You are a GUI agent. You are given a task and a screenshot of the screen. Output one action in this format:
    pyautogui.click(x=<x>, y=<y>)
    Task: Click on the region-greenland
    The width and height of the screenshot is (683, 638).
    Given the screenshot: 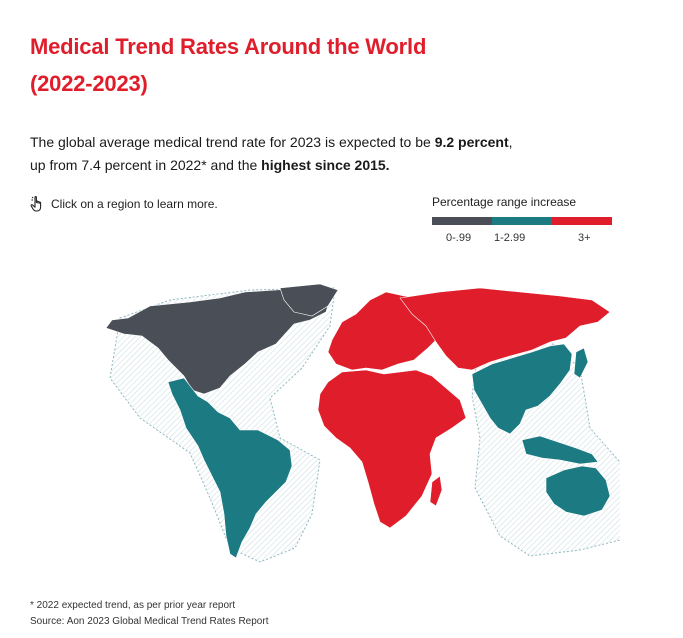 What is the action you would take?
    pyautogui.click(x=309, y=300)
    